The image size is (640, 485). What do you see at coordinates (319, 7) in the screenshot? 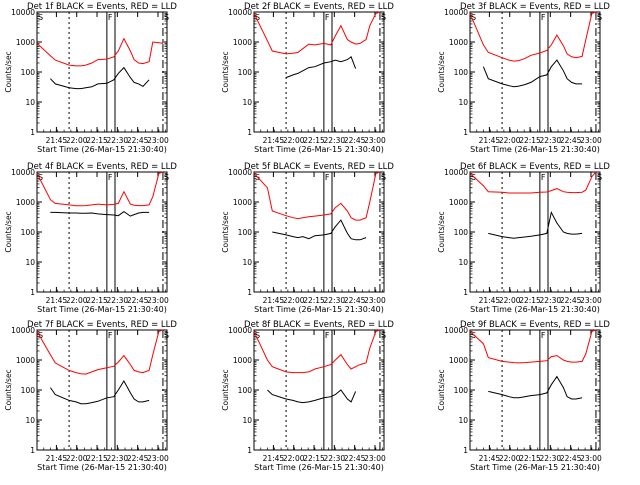
I see `panel-title: Det 2f BLACK = Events, RED = LLD` at bounding box center [319, 7].